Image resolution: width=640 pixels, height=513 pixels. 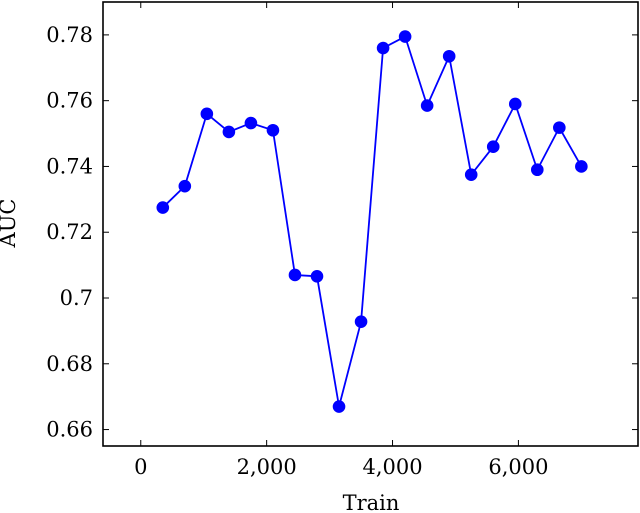 What do you see at coordinates (10, 224) in the screenshot?
I see `y-axis-title: AUC` at bounding box center [10, 224].